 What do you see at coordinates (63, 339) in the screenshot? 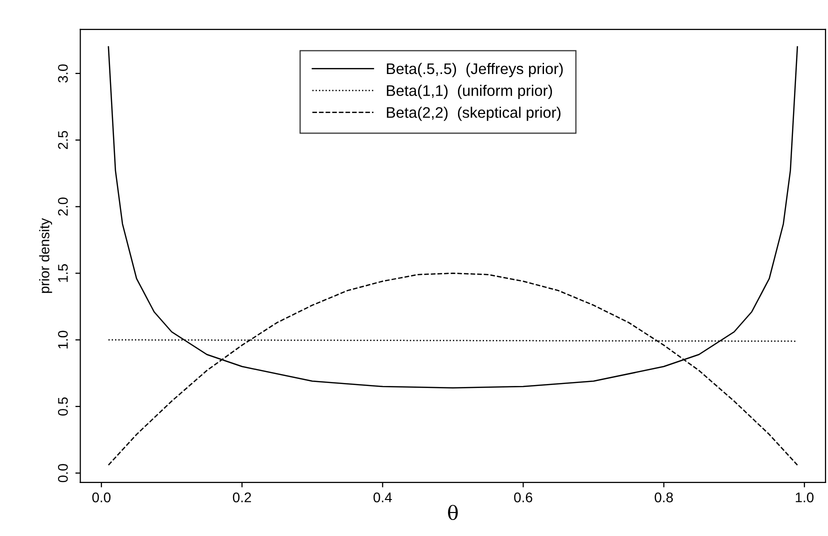
I see `y-tick-label: 1.0` at bounding box center [63, 339].